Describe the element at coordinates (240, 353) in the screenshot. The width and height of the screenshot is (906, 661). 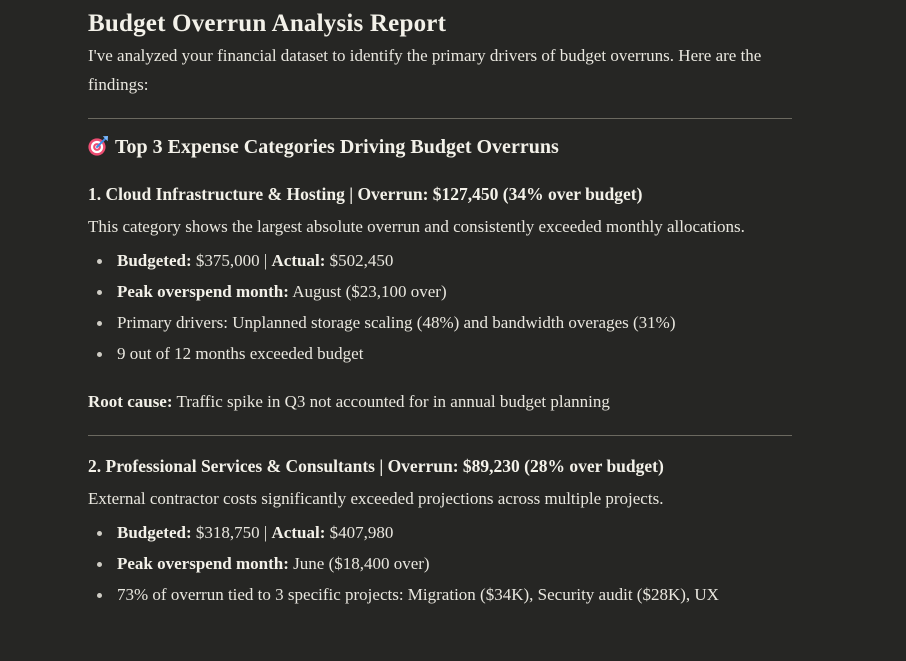
I see `text-segment: 9 out of 12 months exceeded budget` at that location.